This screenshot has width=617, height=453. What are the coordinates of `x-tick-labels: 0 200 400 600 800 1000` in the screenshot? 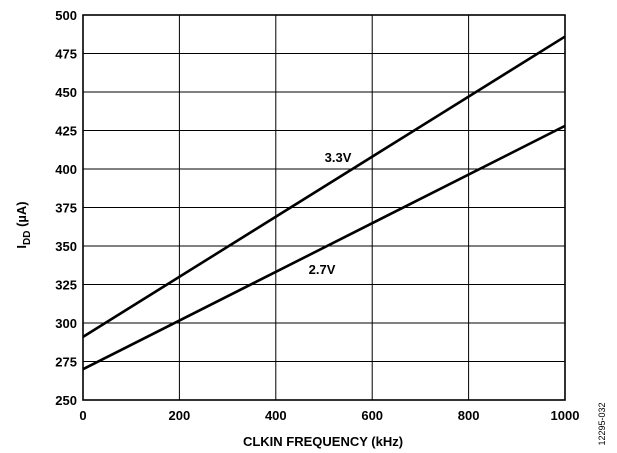 It's located at (329, 415).